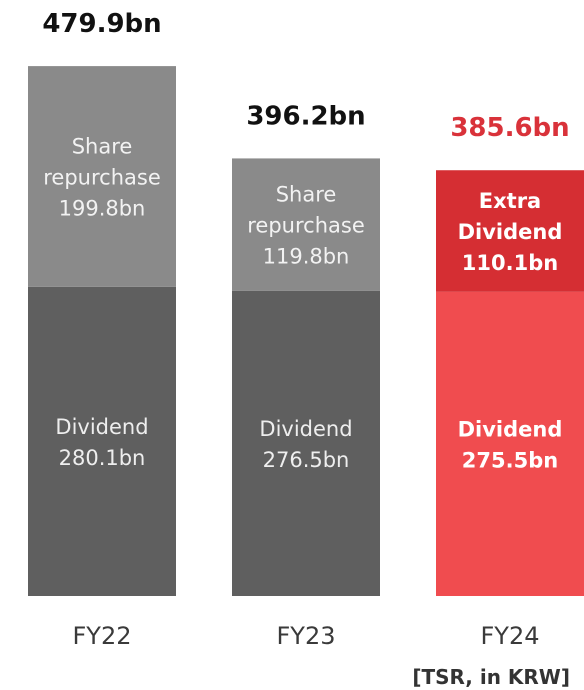  I want to click on segment-label-fy22-0-1: 280.1bn, so click(102, 458).